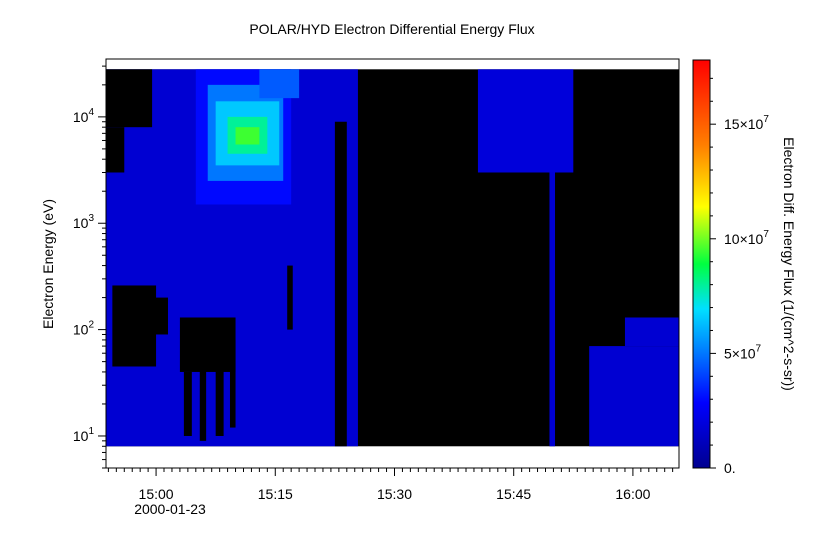 The image size is (828, 544). I want to click on y-tick-exp: 2, so click(91, 325).